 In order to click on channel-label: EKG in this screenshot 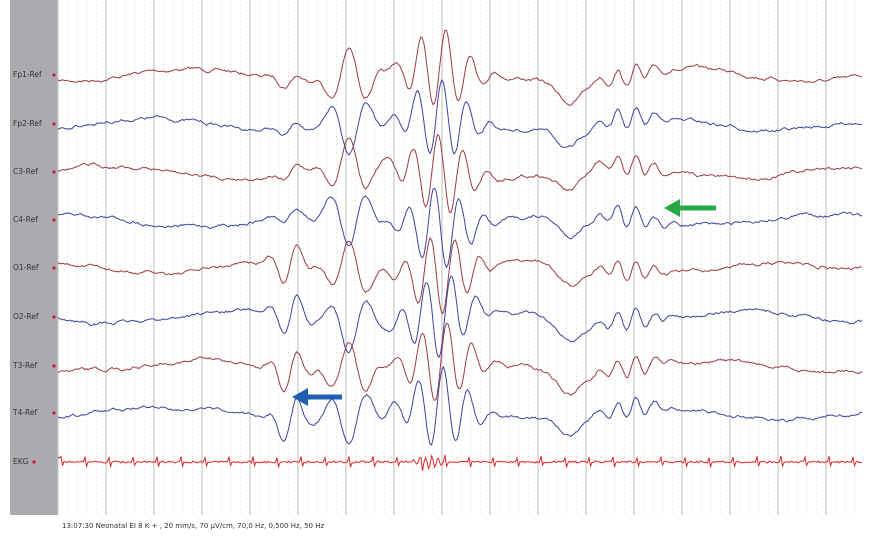, I will do `click(21, 461)`.